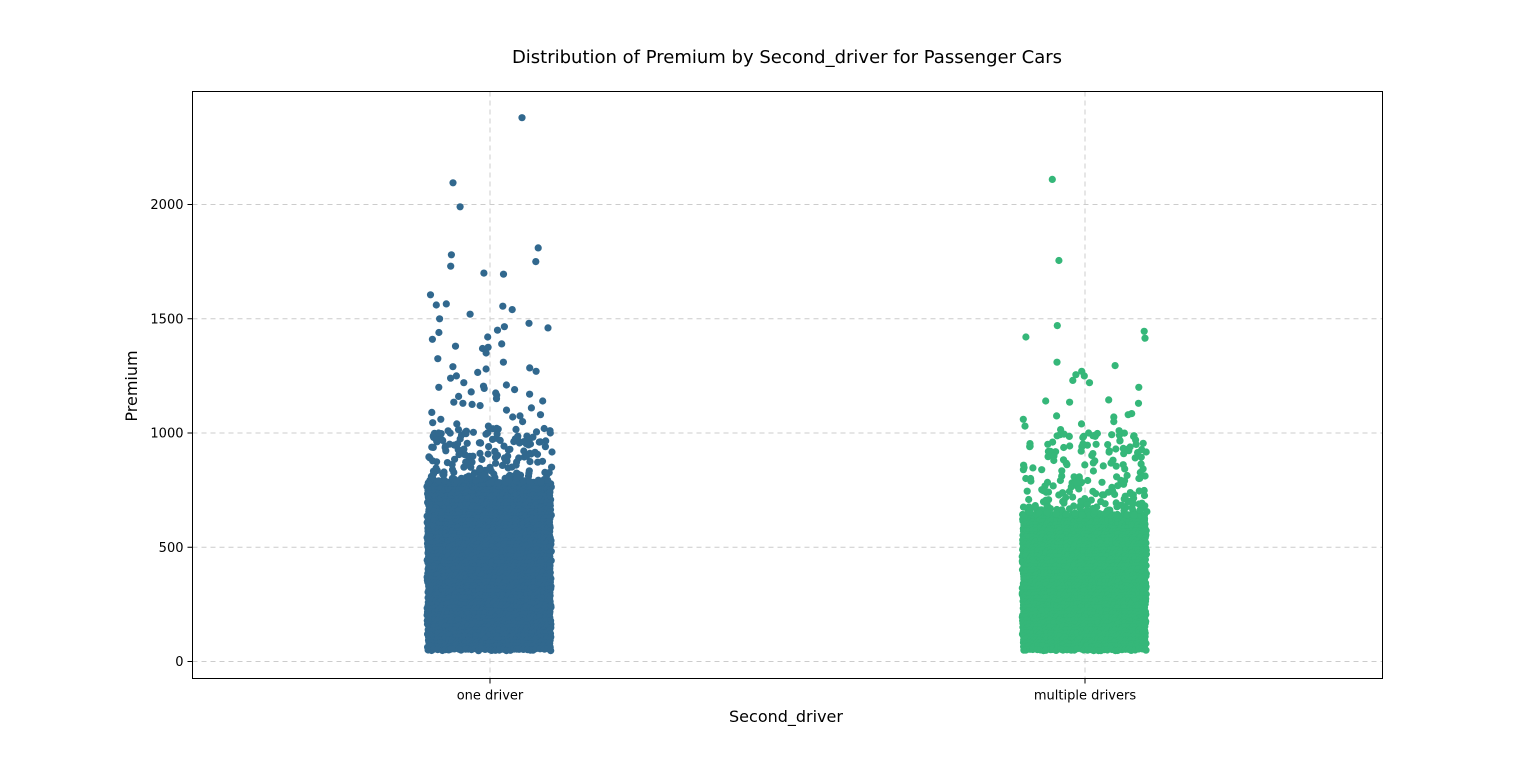  What do you see at coordinates (131, 385) in the screenshot?
I see `y-axis-label: Premium` at bounding box center [131, 385].